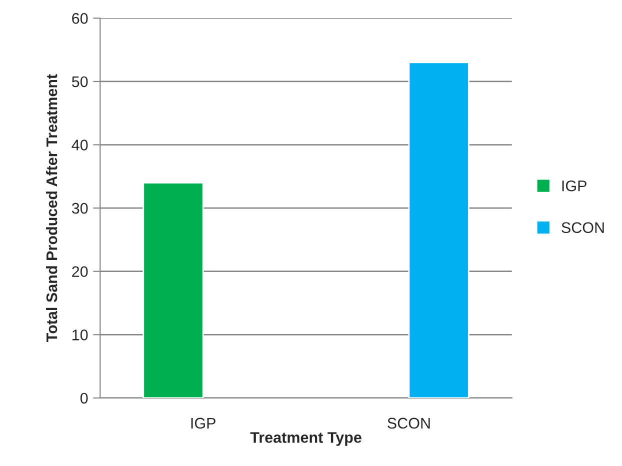 This screenshot has width=622, height=466. I want to click on x-axis-title: Treatment Type, so click(306, 439).